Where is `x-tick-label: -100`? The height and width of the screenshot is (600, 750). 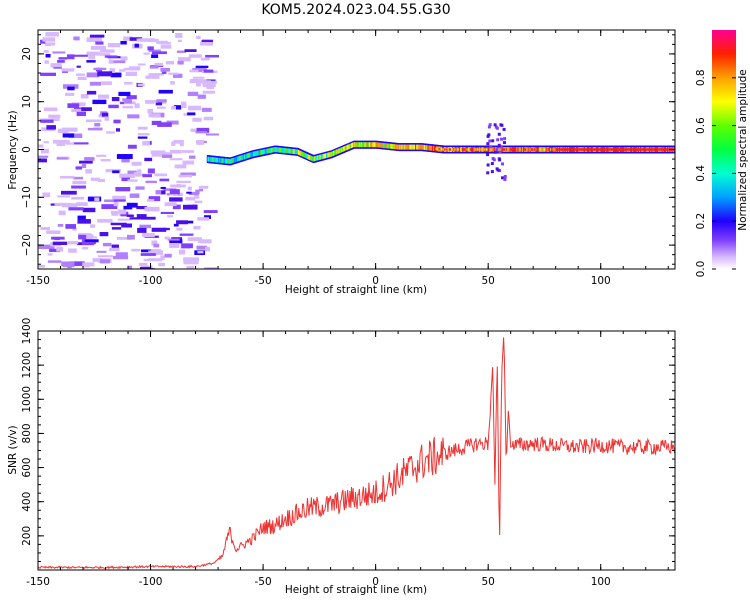
x-tick-label: -100 is located at coordinates (151, 281).